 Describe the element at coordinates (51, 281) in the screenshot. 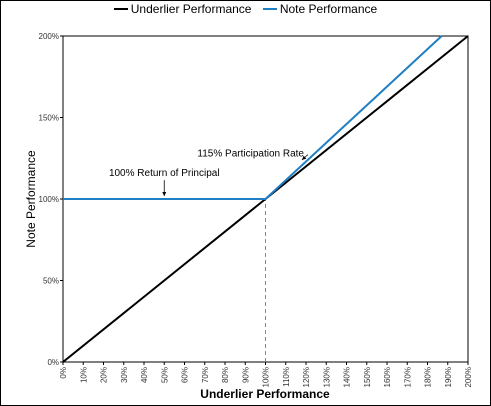

I see `y-tick-label: 50%` at that location.